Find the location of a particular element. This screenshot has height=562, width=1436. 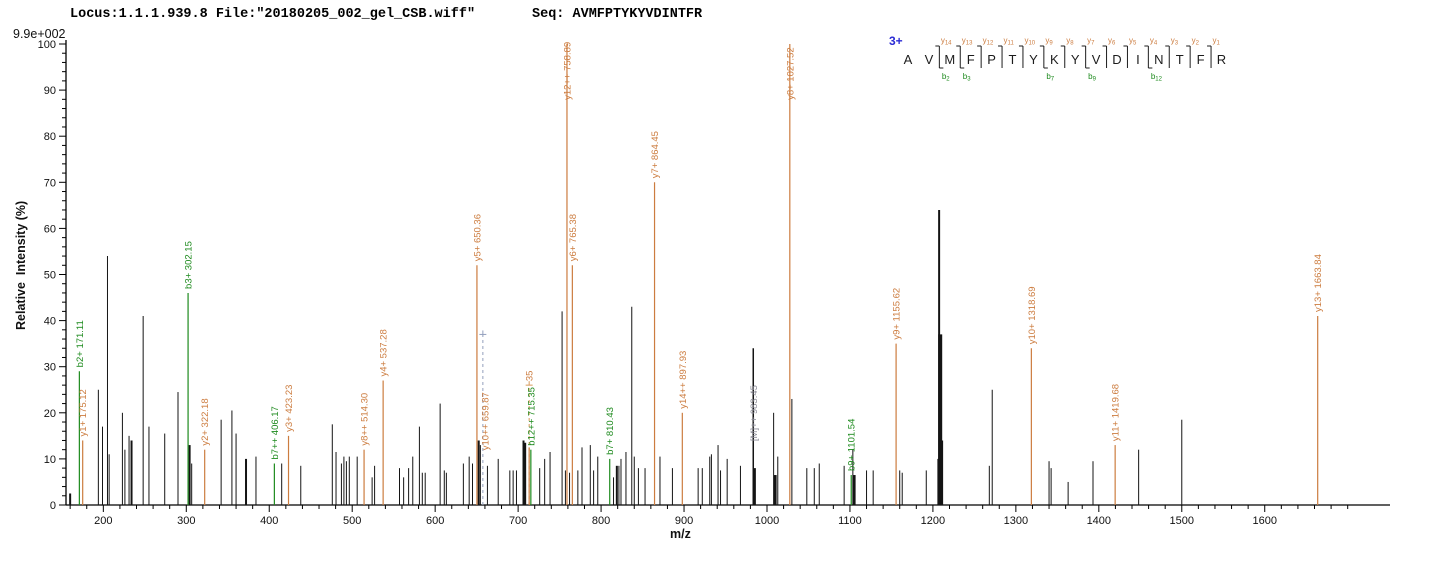

sequence-label: Seq: AVMFPTYKYVDINTFR is located at coordinates (617, 14).